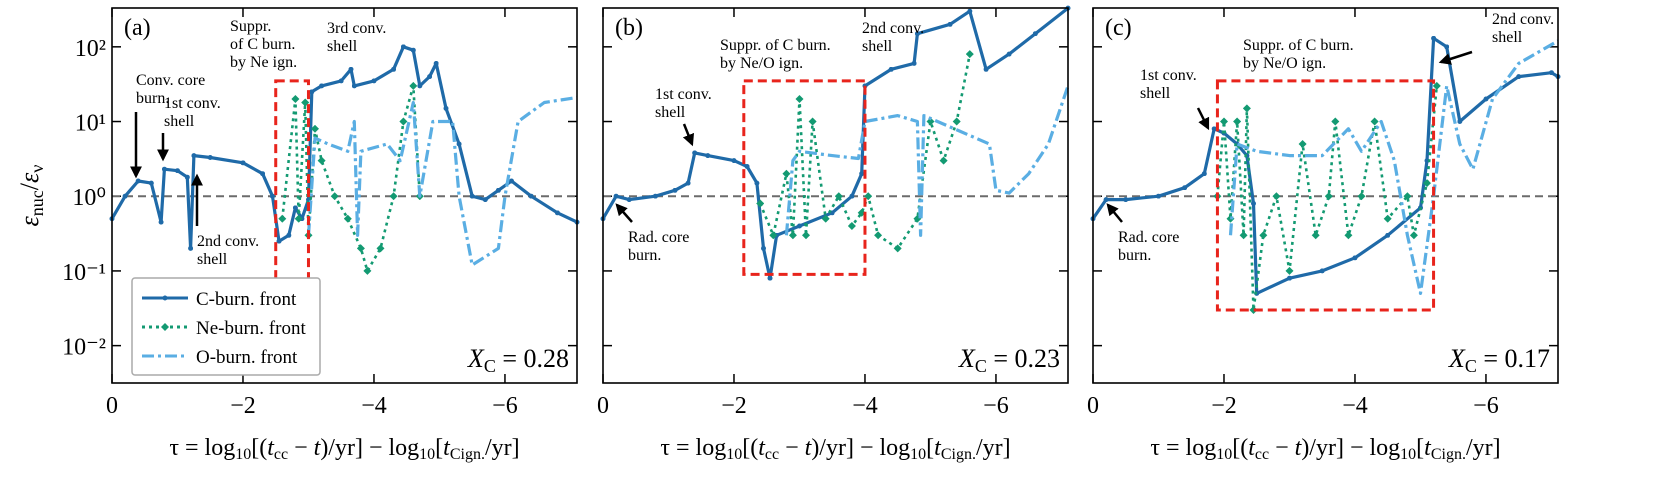  Describe the element at coordinates (693, 448) in the screenshot. I see `label-part: τ = log` at that location.